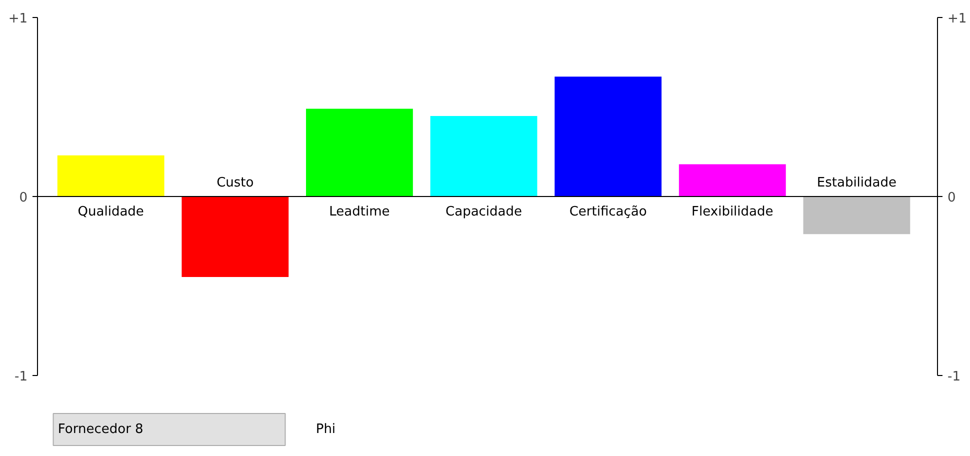 The image size is (970, 456). Describe the element at coordinates (608, 212) in the screenshot. I see `x-tick-label: Certificação` at that location.